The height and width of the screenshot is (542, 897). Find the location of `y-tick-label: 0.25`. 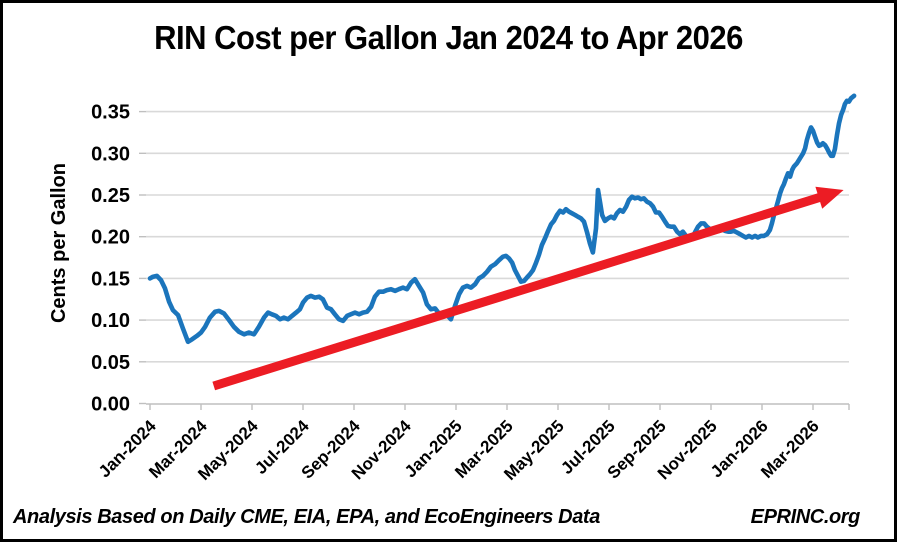

y-tick-label: 0.25 is located at coordinates (110, 196).